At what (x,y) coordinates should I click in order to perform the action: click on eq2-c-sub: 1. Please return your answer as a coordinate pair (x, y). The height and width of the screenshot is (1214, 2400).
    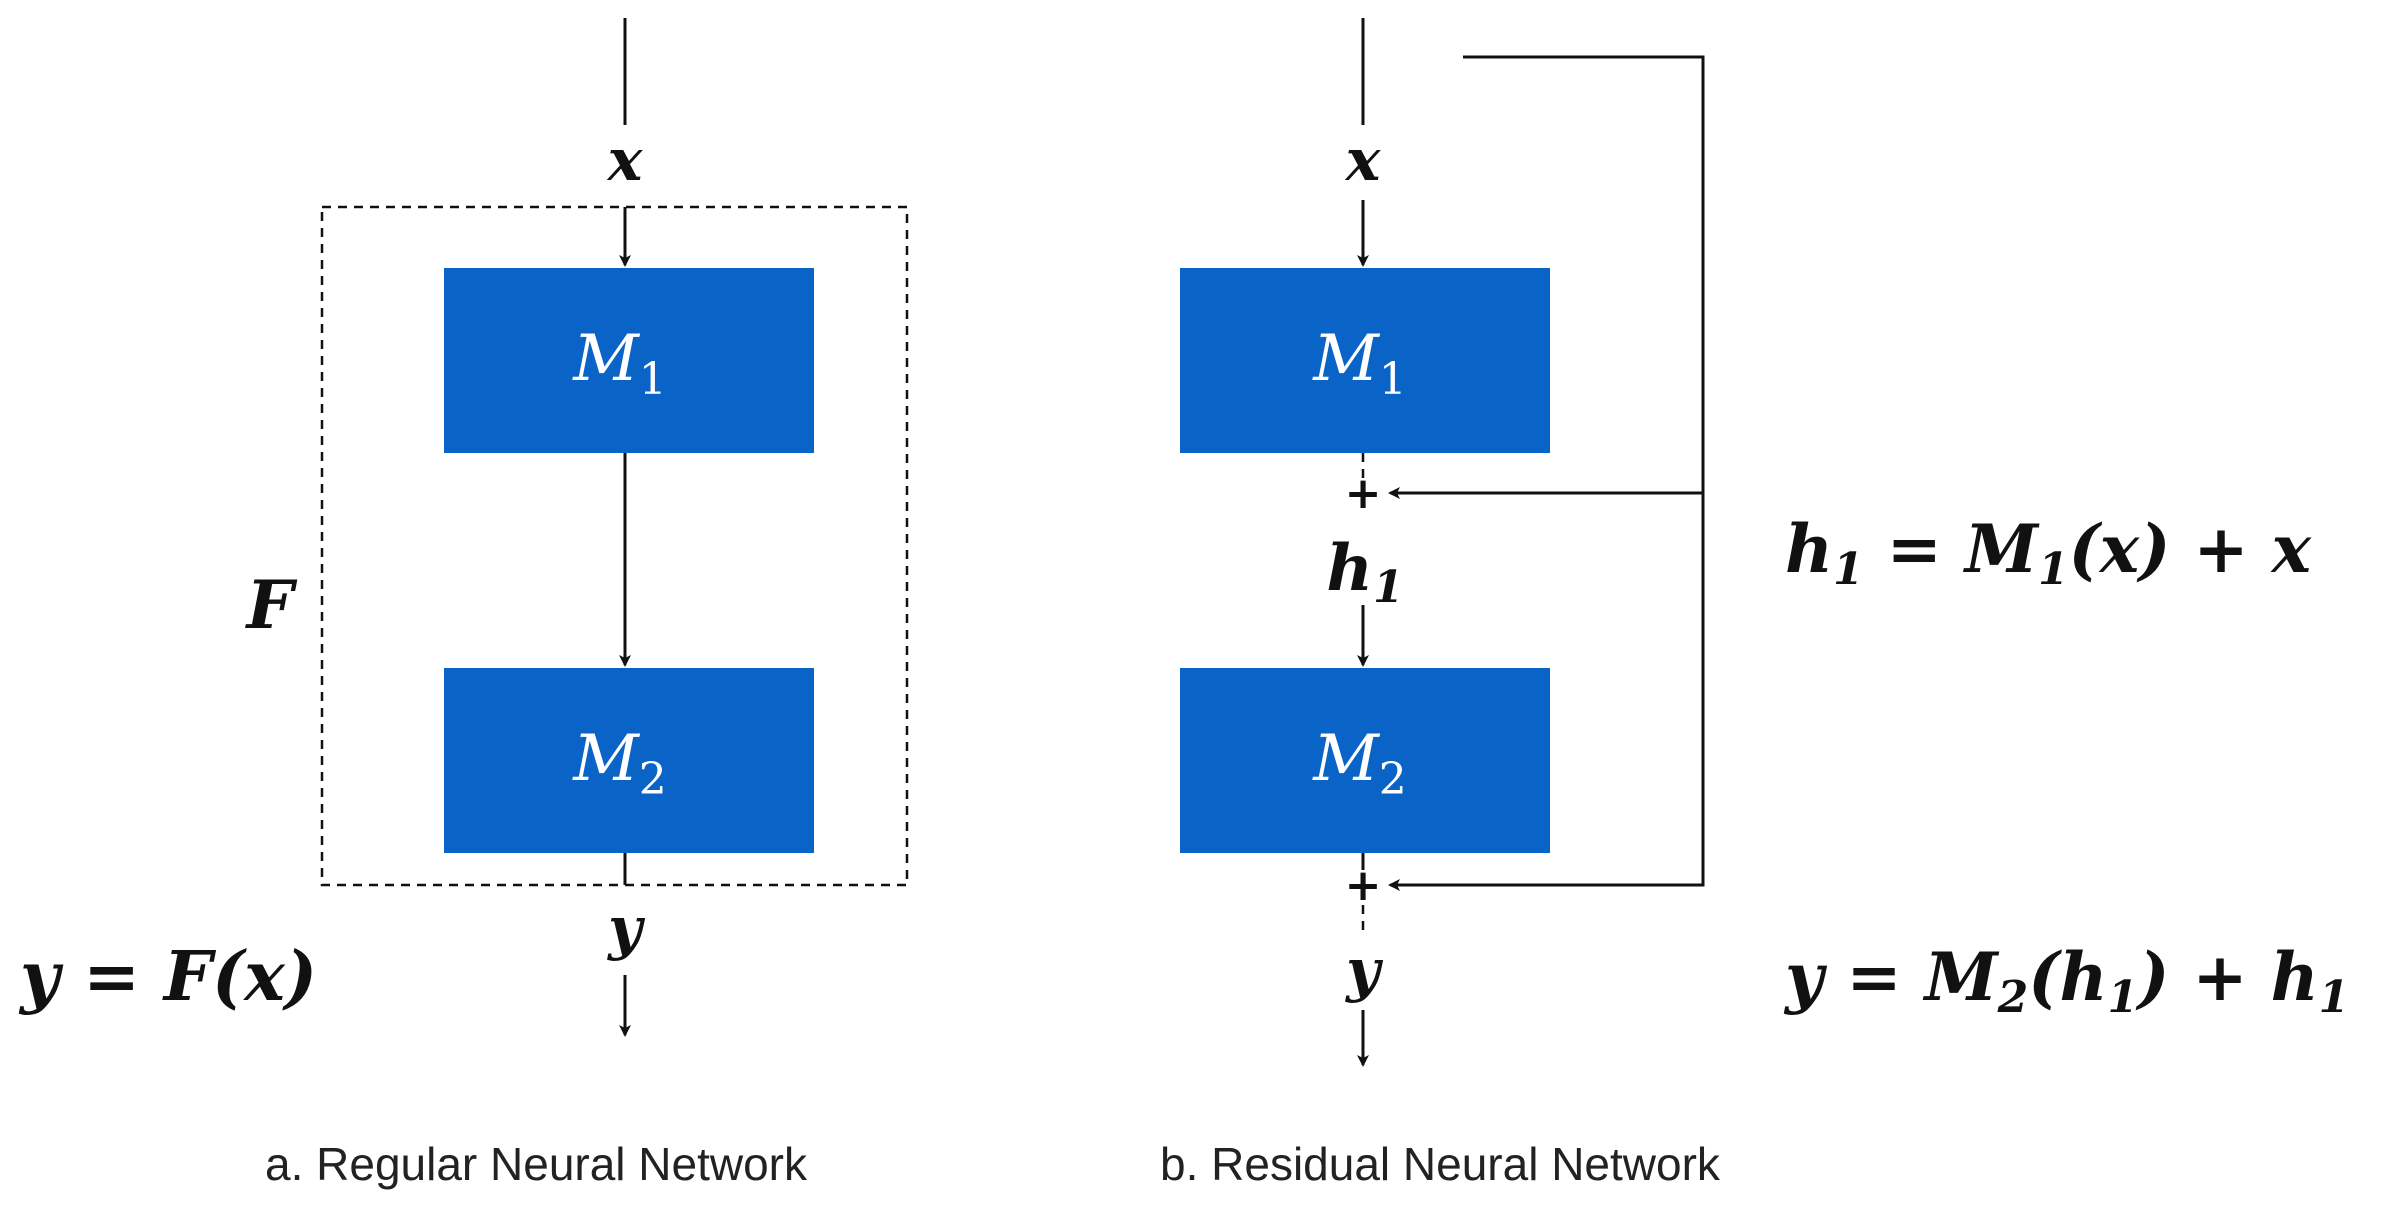
    Looking at the image, I should click on (2334, 997).